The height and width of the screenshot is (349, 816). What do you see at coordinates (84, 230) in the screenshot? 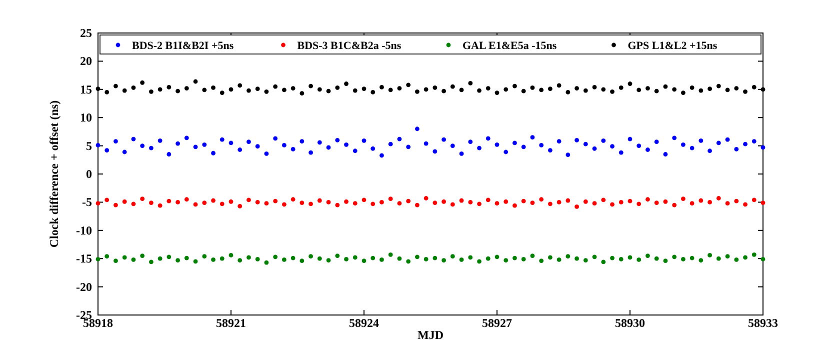
I see `y-tick-label: -10` at bounding box center [84, 230].